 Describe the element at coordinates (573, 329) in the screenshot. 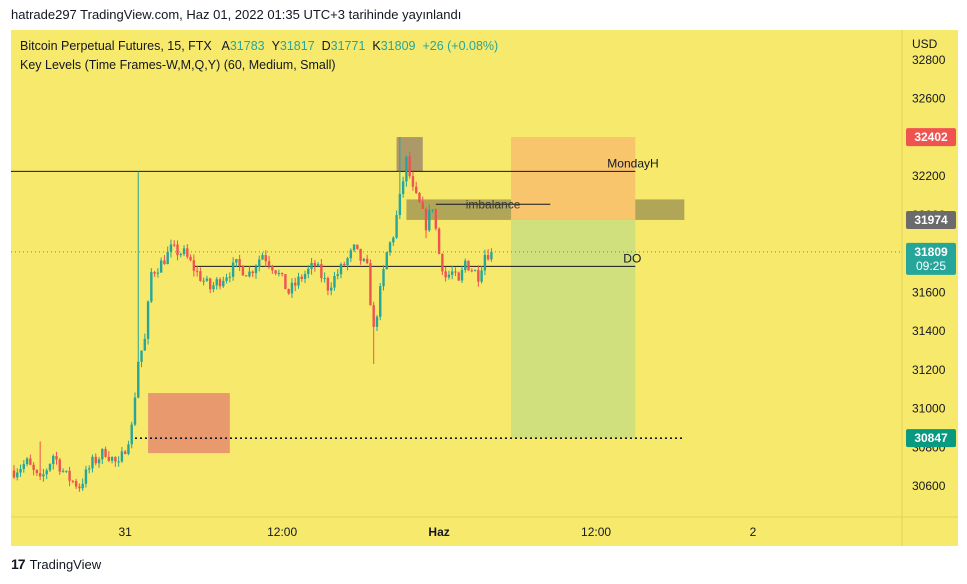

I see `target-zone` at that location.